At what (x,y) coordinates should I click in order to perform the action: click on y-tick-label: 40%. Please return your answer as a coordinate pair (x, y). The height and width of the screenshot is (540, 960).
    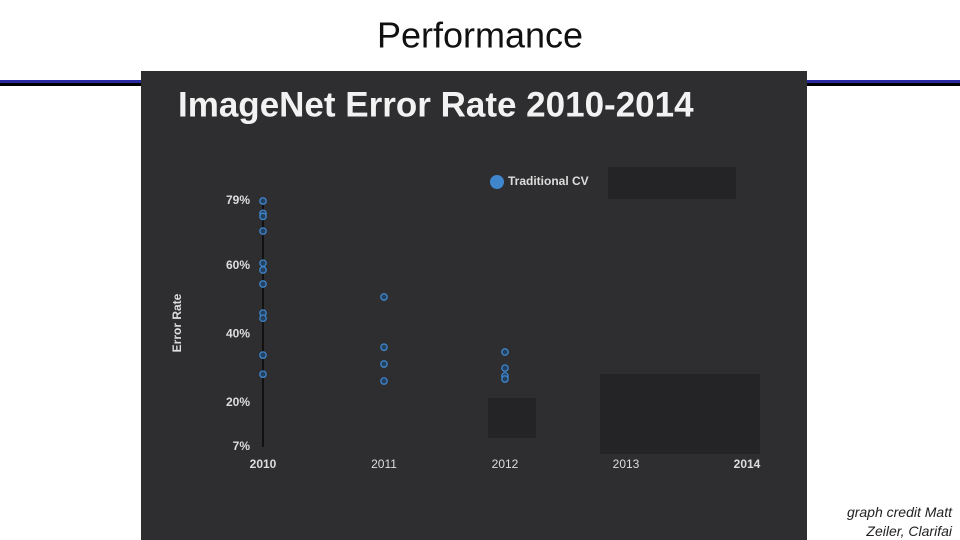
    Looking at the image, I should click on (238, 333).